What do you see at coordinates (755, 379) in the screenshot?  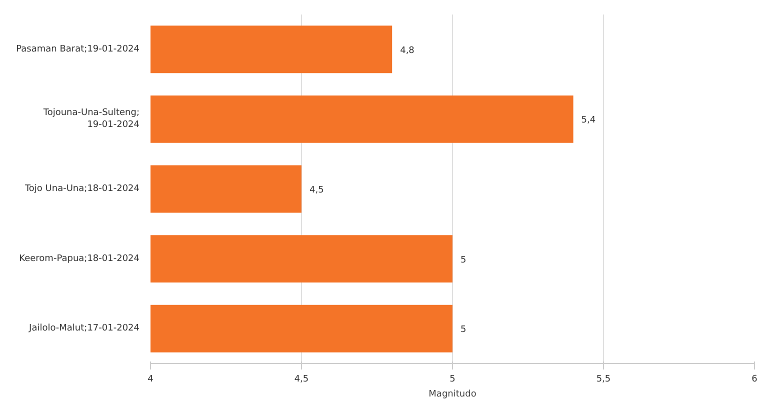 I see `x-tick-label: 6` at bounding box center [755, 379].